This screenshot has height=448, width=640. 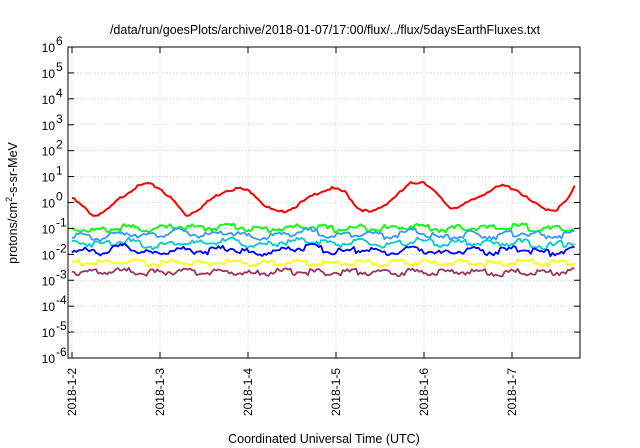 What do you see at coordinates (72, 392) in the screenshot?
I see `x-tick-label: 2018-1-2` at bounding box center [72, 392].